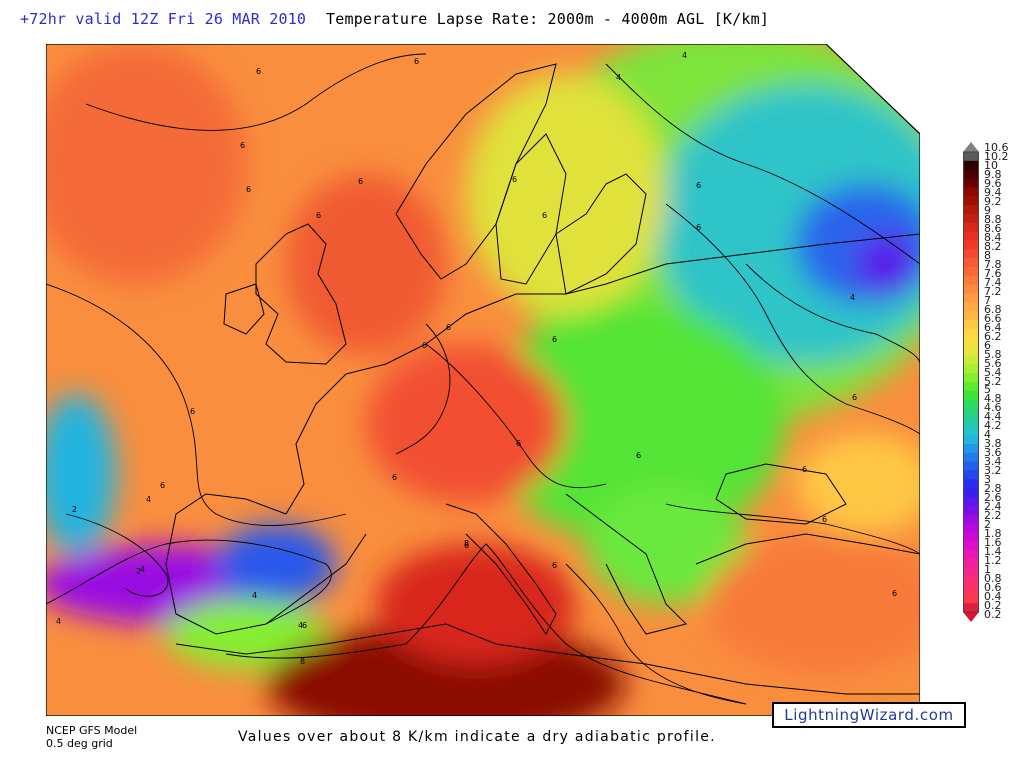 This screenshot has width=1024, height=760. I want to click on field-w-red, so click(366, 264).